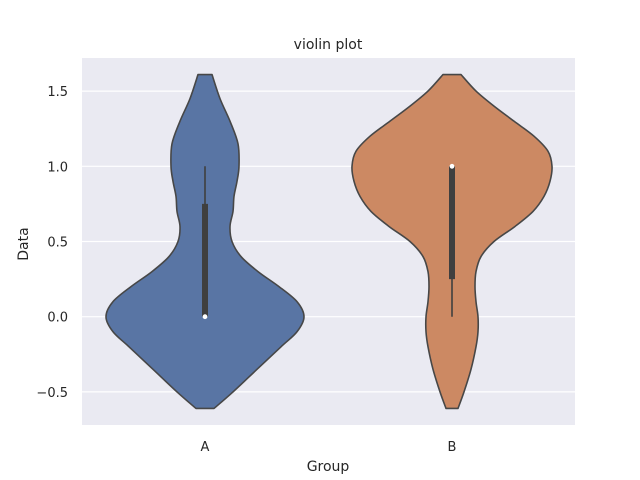 This screenshot has height=480, width=640. Describe the element at coordinates (57, 167) in the screenshot. I see `y-tick-label: 1.0` at that location.